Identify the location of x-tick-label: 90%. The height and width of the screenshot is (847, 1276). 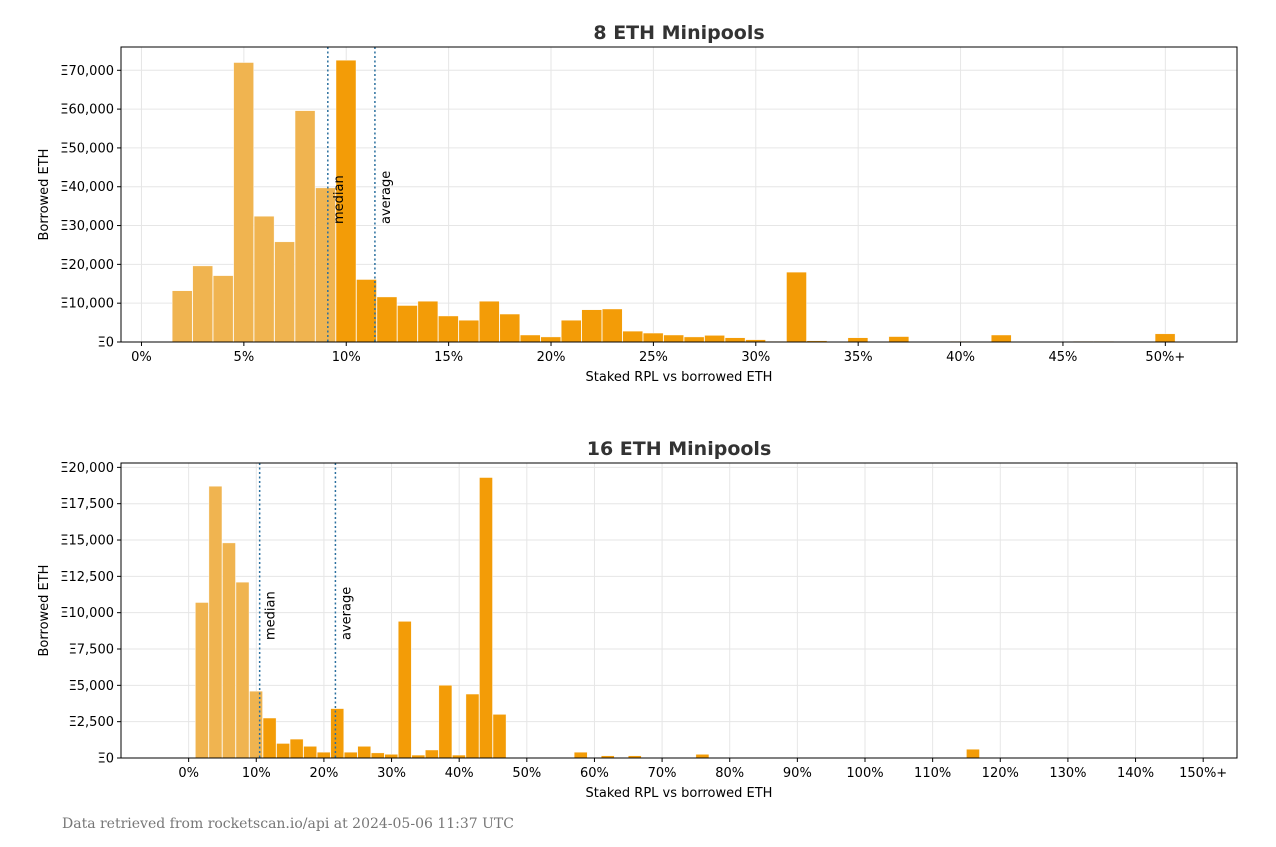
(797, 773).